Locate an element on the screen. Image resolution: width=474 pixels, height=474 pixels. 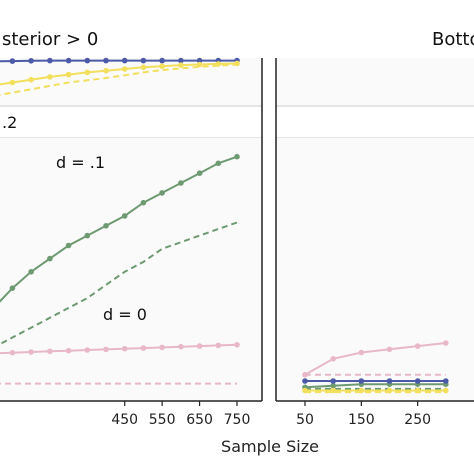
x-tick-label-450: 450 is located at coordinates (124, 420).